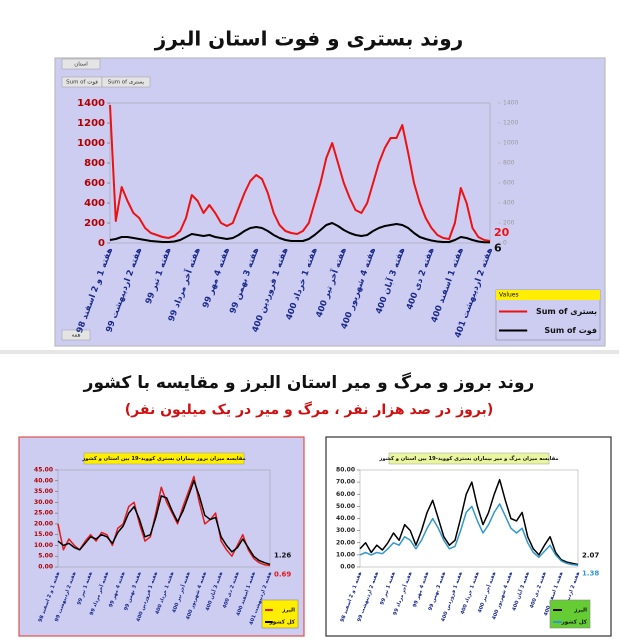  What do you see at coordinates (509, 163) in the screenshot?
I see `y2-tick-label: 800` at bounding box center [509, 163].